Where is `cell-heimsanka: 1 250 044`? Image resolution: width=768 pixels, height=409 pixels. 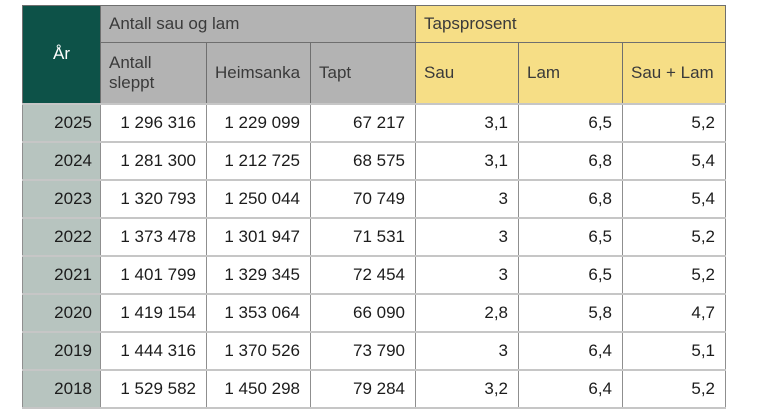
cell-heimsanka: 1 250 044 is located at coordinates (258, 198).